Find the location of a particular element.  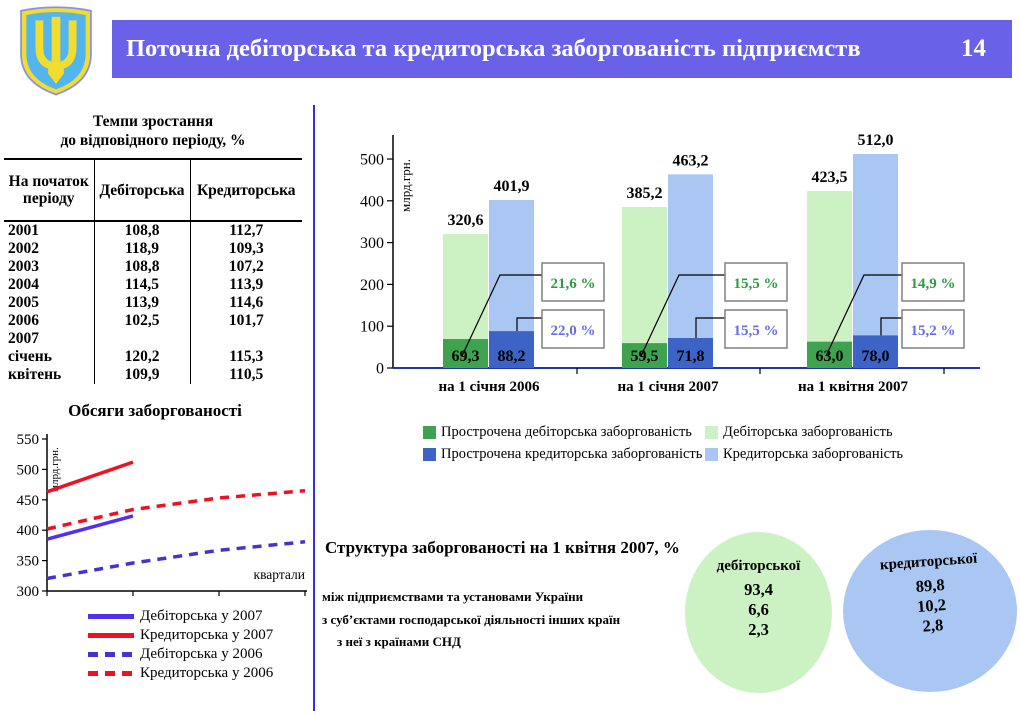

legend-label: Дебіторська у 2007 is located at coordinates (201, 616).